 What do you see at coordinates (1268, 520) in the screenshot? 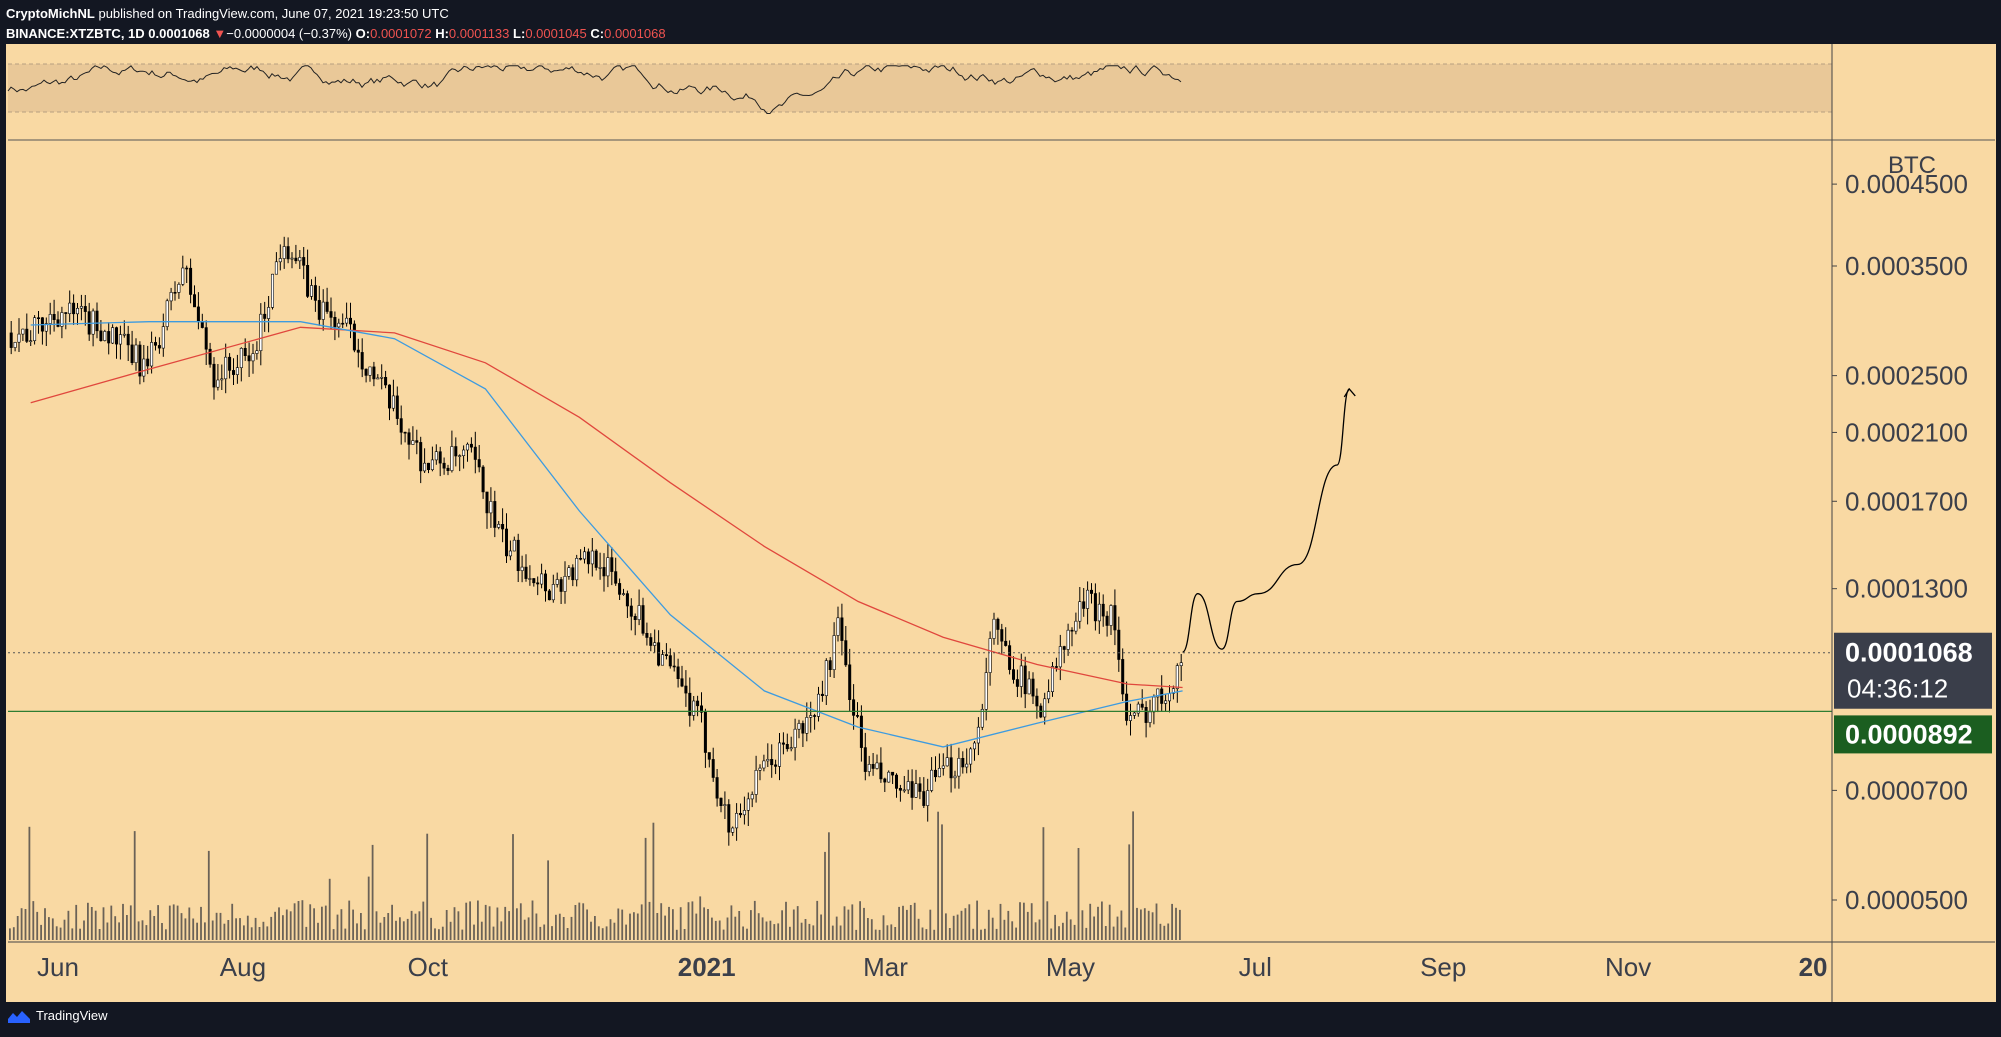
I see `projection-drawing` at bounding box center [1268, 520].